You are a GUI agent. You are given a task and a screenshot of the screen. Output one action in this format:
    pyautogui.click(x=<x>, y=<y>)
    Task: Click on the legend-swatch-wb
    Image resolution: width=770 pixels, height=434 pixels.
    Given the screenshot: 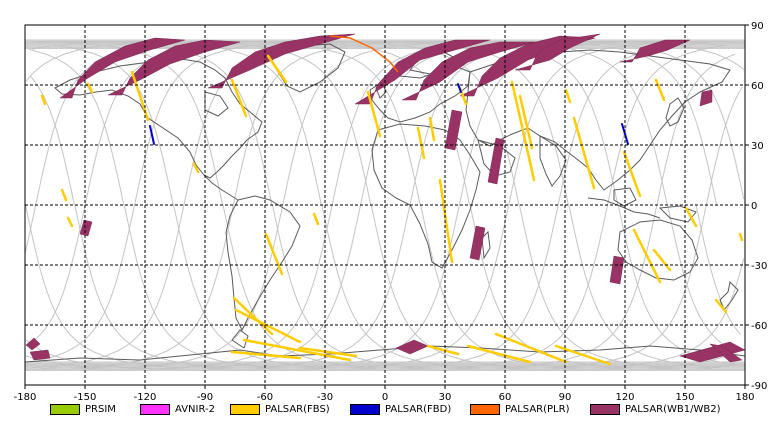 What is the action you would take?
    pyautogui.click(x=605, y=409)
    